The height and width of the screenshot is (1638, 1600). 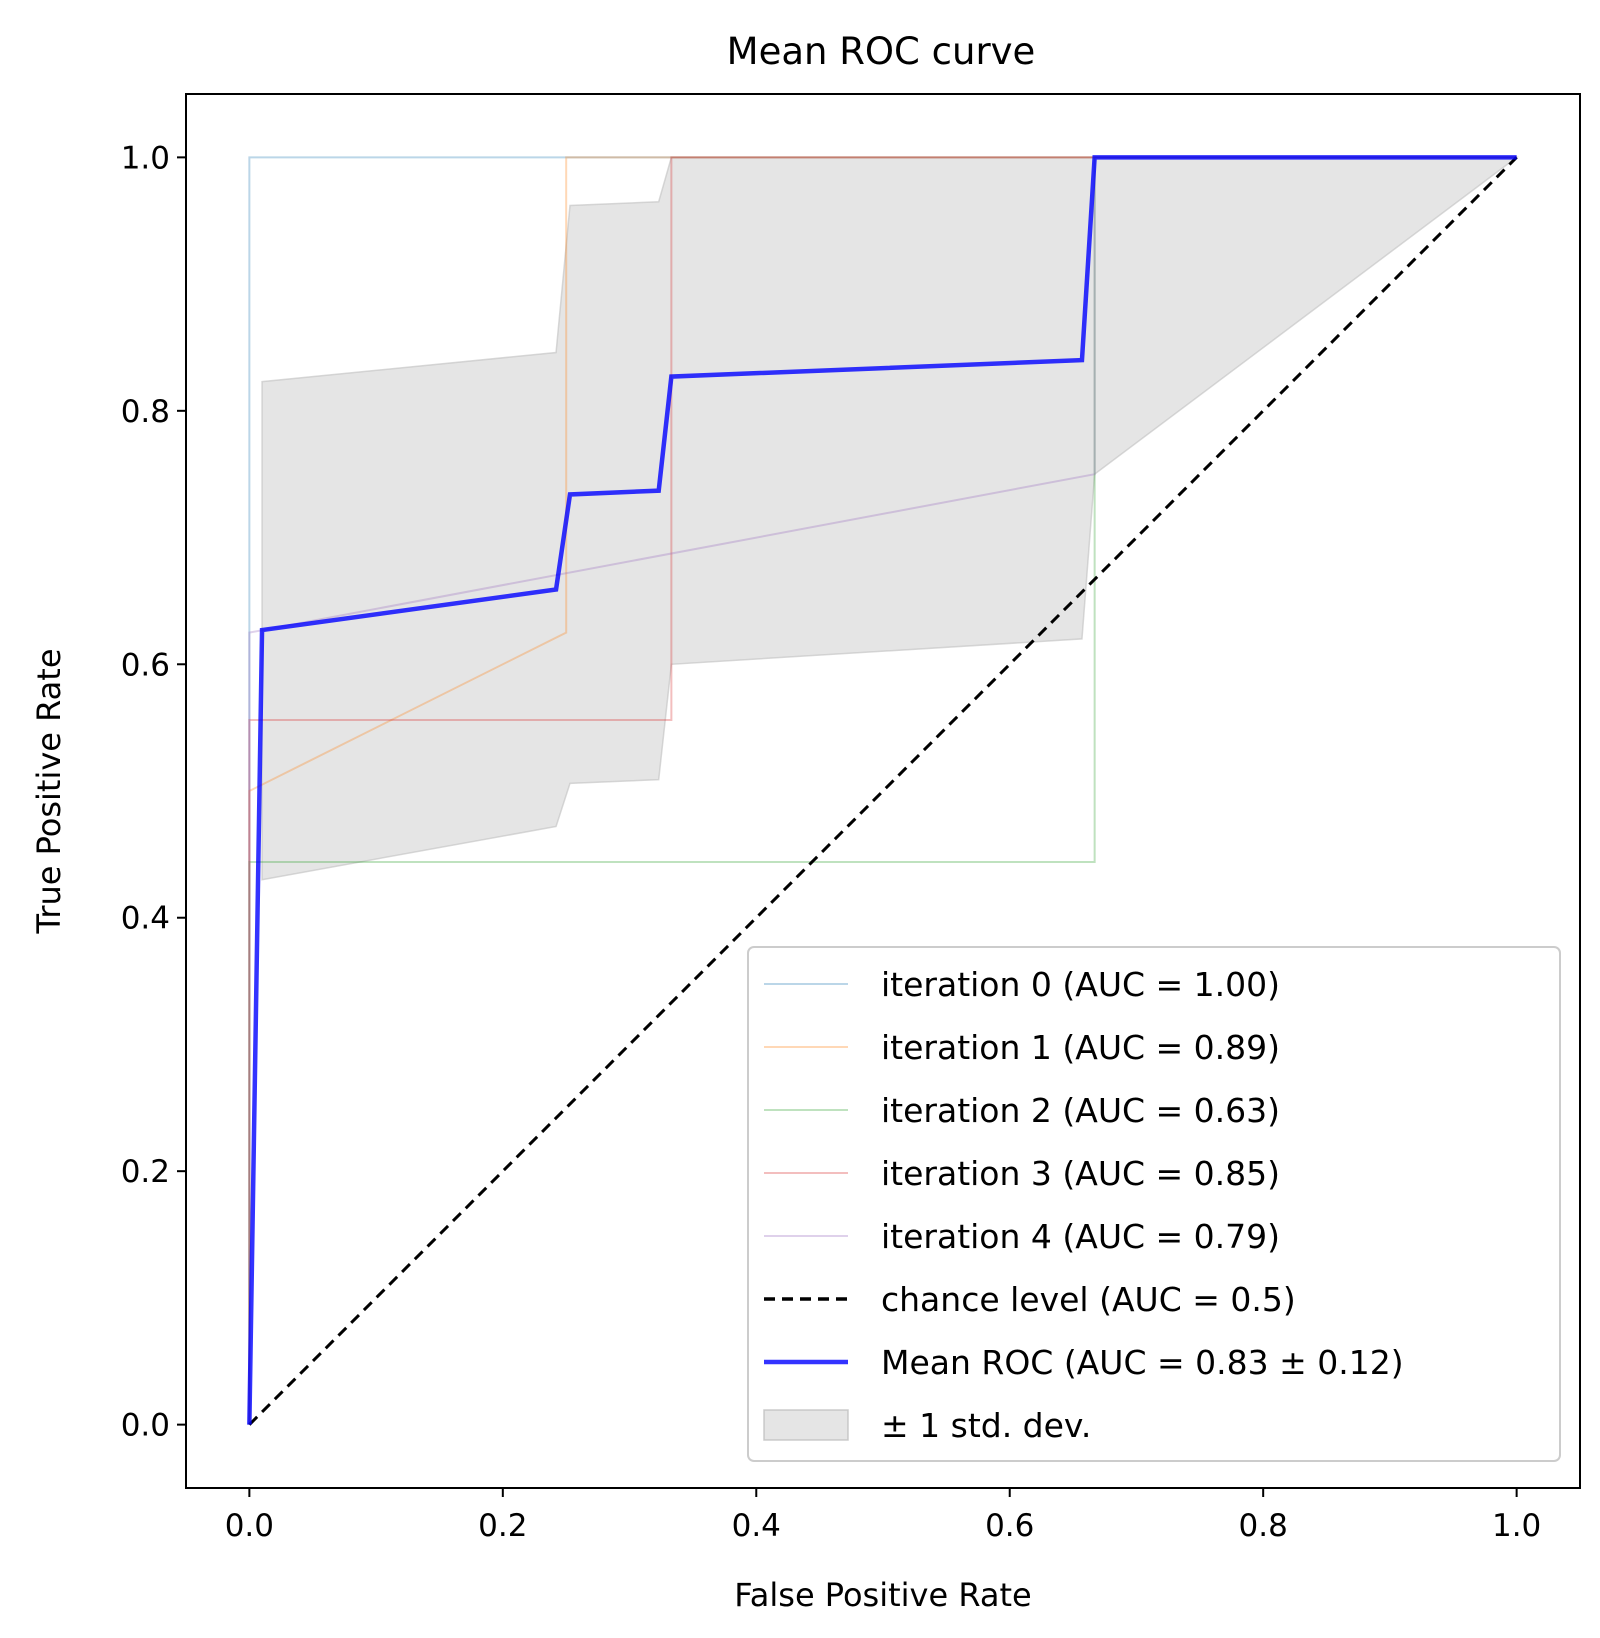 What do you see at coordinates (756, 1526) in the screenshot?
I see `x-tick-label: 0.4` at bounding box center [756, 1526].